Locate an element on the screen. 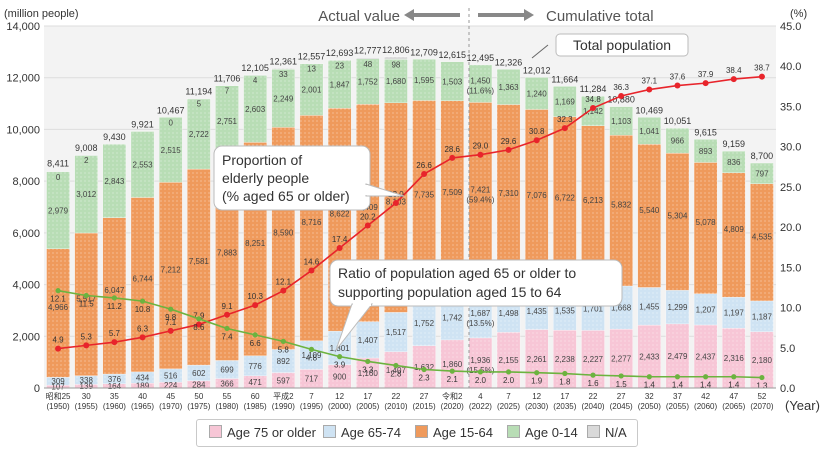 The image size is (824, 452). bar-total-label: 10,880 is located at coordinates (621, 100).